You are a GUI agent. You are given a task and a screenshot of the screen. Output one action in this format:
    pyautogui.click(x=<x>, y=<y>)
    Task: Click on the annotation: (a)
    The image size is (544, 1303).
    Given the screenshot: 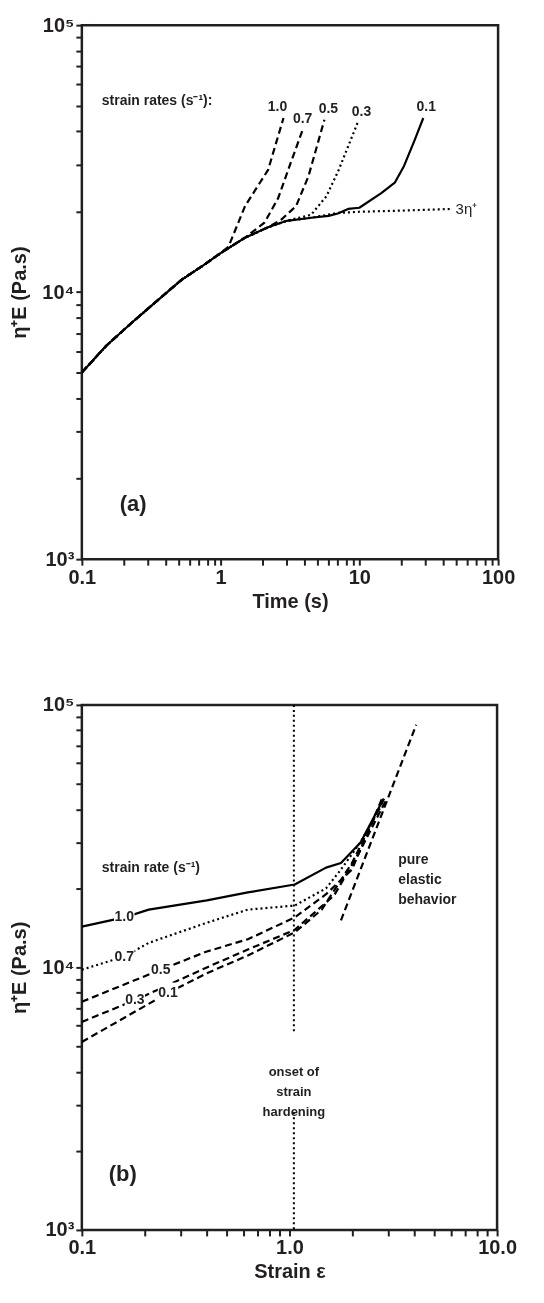 What is the action you would take?
    pyautogui.click(x=133, y=504)
    